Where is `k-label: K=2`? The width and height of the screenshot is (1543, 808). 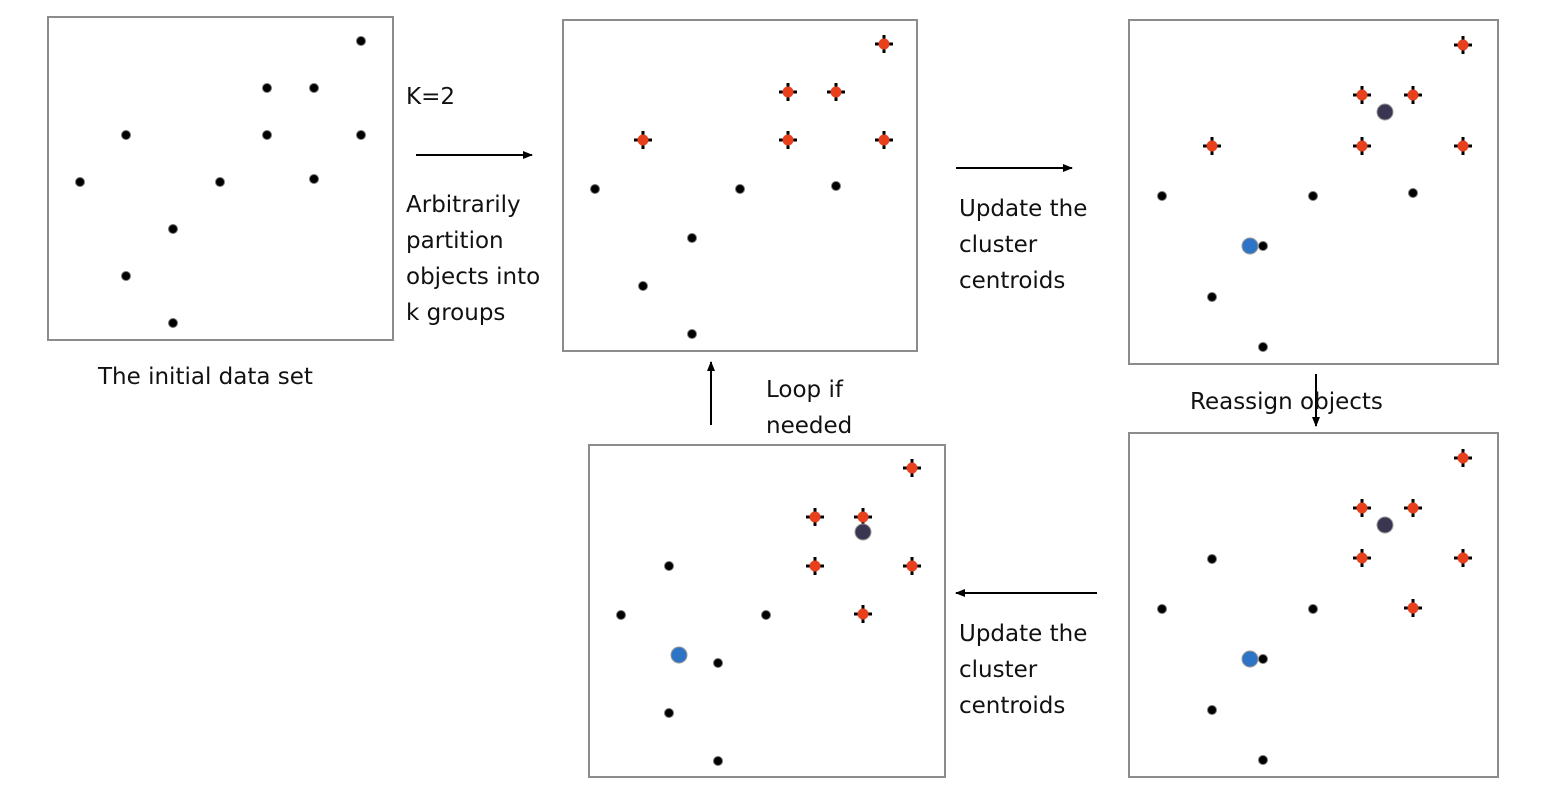
k-label: K=2 is located at coordinates (430, 97).